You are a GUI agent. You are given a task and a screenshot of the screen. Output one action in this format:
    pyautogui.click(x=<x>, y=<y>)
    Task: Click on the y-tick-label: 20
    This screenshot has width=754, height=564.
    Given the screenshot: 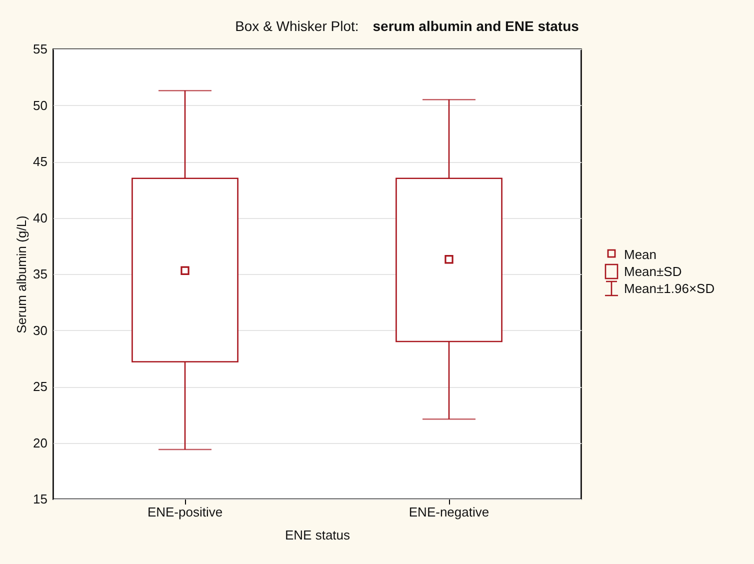 What is the action you would take?
    pyautogui.click(x=40, y=442)
    